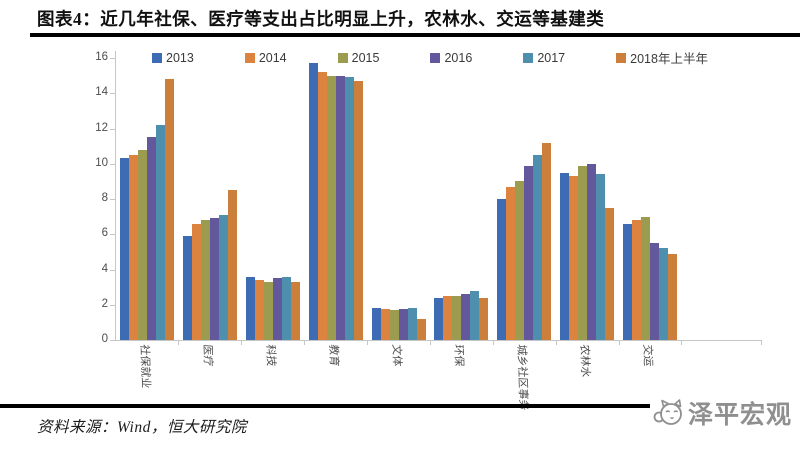 This screenshot has height=454, width=800. Describe the element at coordinates (205, 280) in the screenshot. I see `bar-2015-医疗` at that location.